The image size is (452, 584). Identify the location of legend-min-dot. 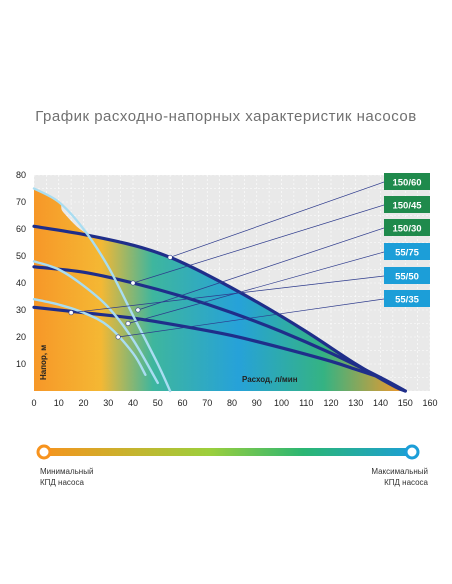
(44, 452).